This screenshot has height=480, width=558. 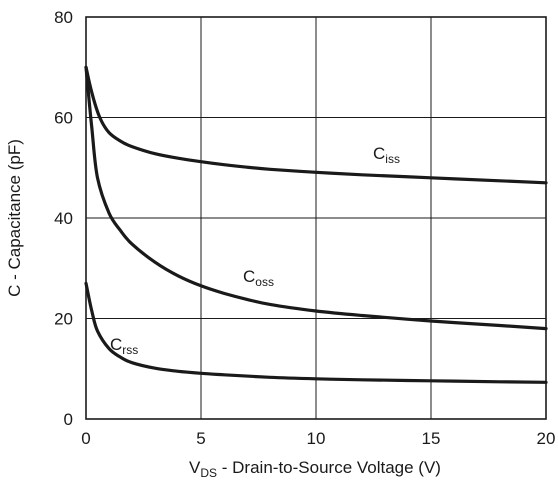 What do you see at coordinates (379, 153) in the screenshot?
I see `series-label-c-iss-base: C` at bounding box center [379, 153].